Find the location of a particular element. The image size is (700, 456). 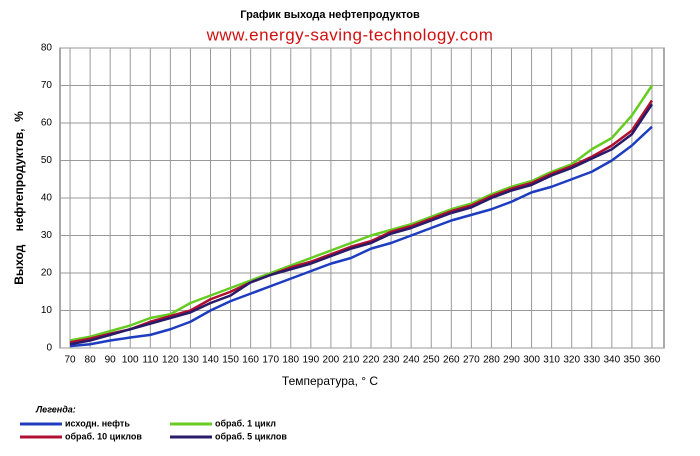

x-tick-label: 340 is located at coordinates (611, 360).